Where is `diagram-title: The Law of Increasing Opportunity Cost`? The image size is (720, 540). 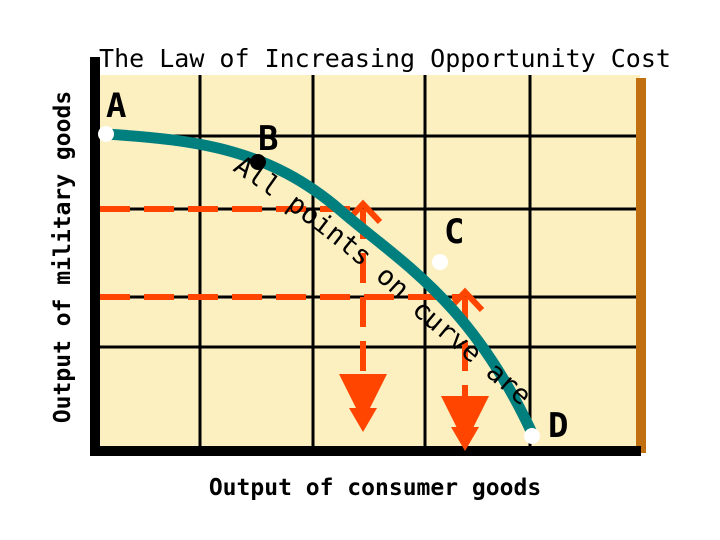 diagram-title: The Law of Increasing Opportunity Cost is located at coordinates (385, 58).